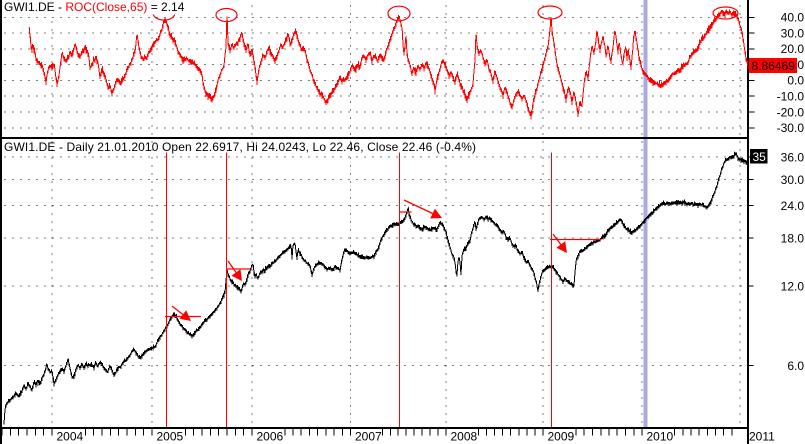 The width and height of the screenshot is (805, 444). I want to click on svg-text: -30.0, so click(791, 128).